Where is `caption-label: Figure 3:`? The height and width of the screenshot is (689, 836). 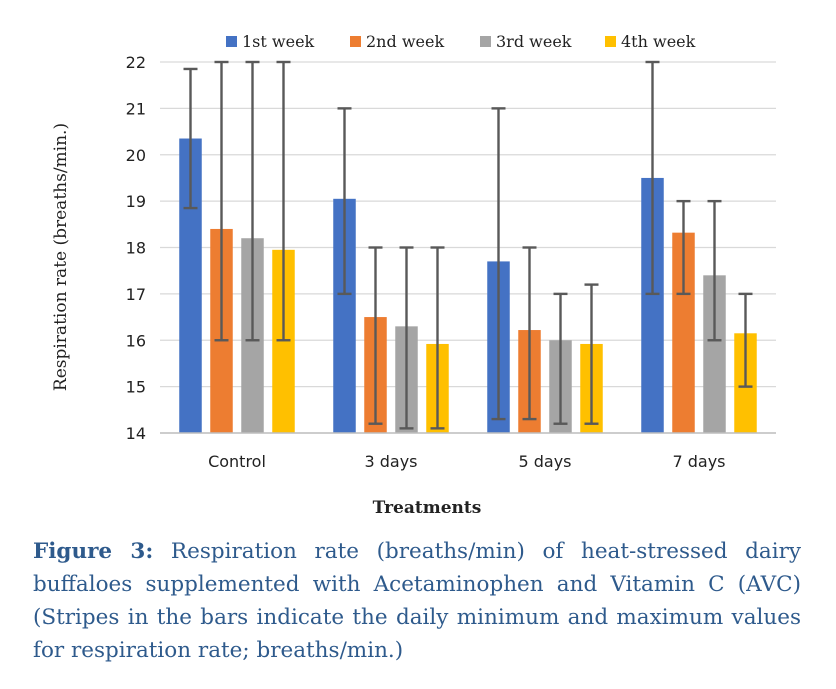
caption-label: Figure 3: is located at coordinates (93, 551).